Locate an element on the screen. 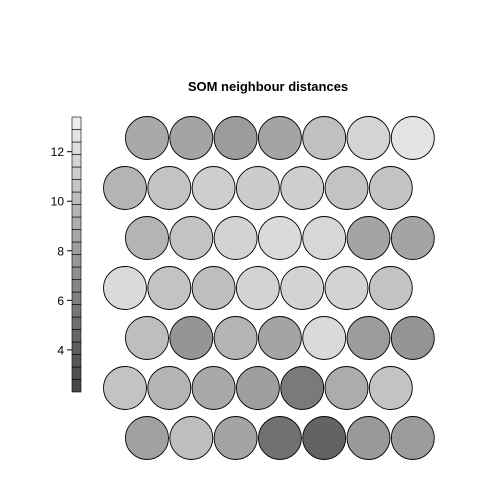  color-scale-tick-label: 6 is located at coordinates (60, 301).